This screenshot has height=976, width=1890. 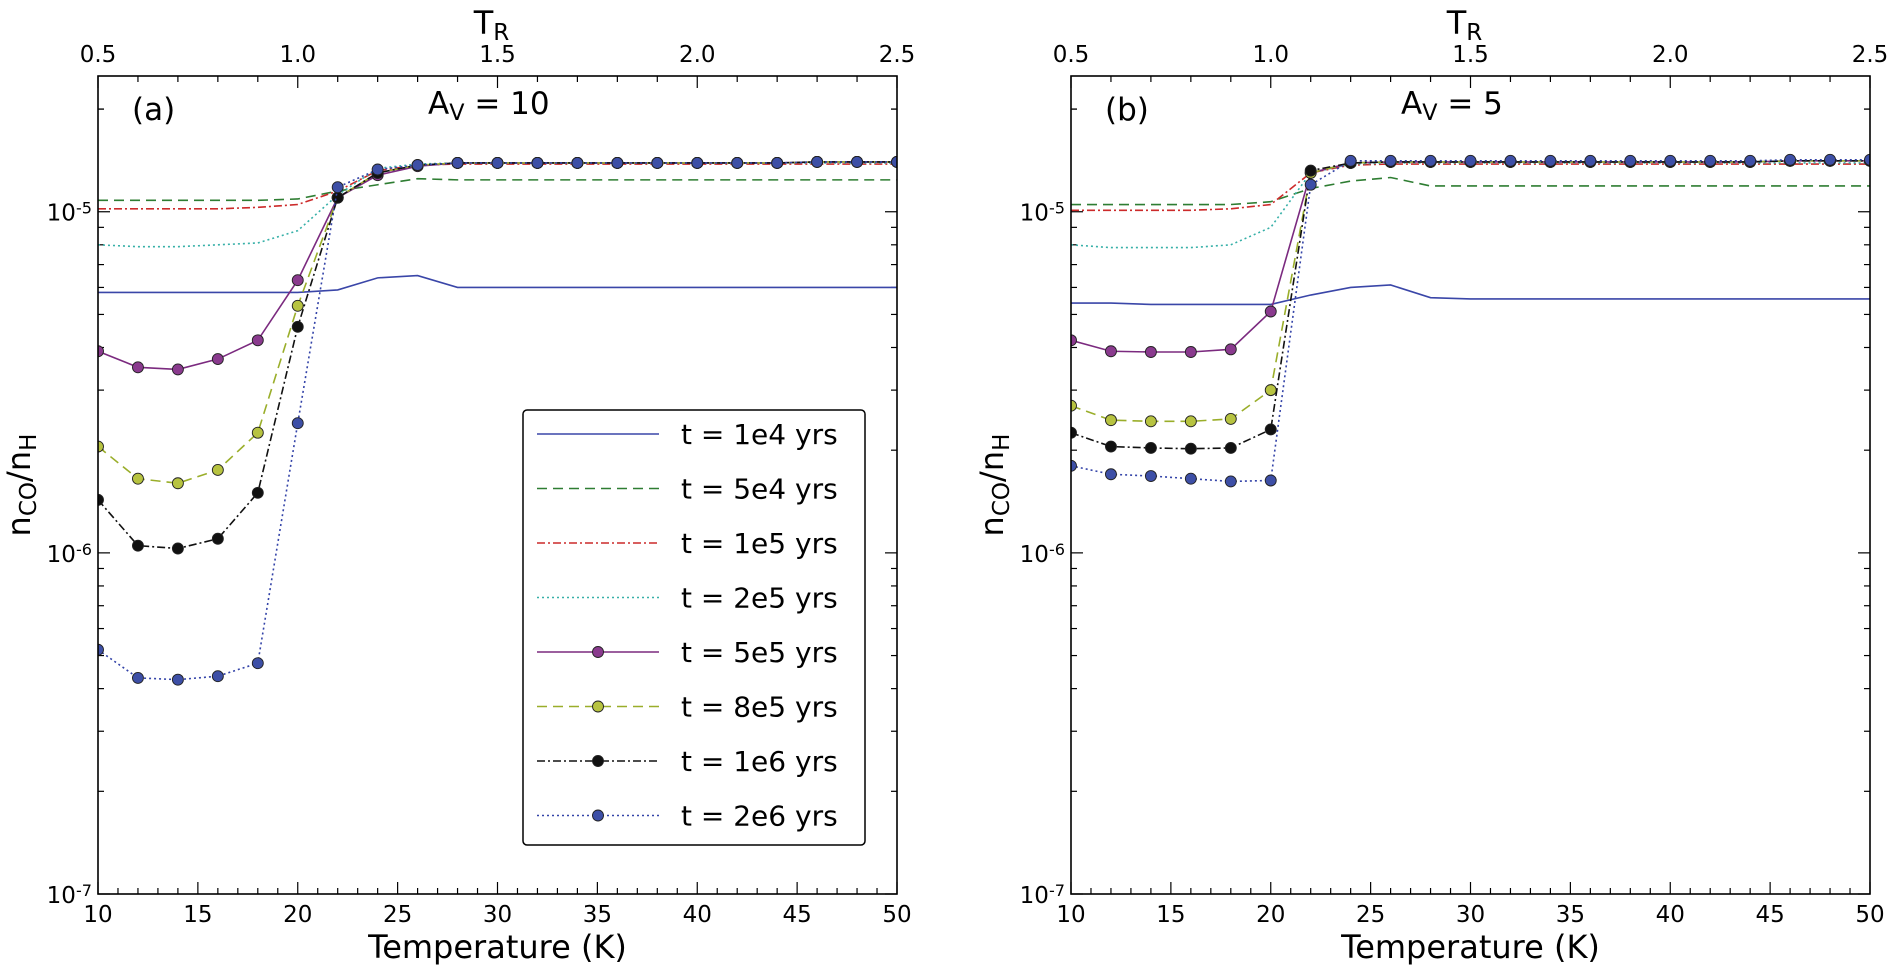 I want to click on top-tick-label: 2.5, so click(x=1870, y=55).